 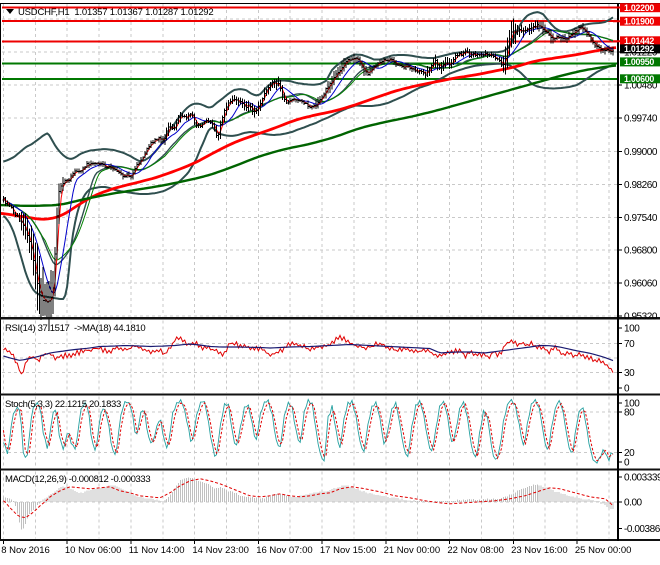 What do you see at coordinates (639, 41) in the screenshot?
I see `svg-text: 1.01442` at bounding box center [639, 41].